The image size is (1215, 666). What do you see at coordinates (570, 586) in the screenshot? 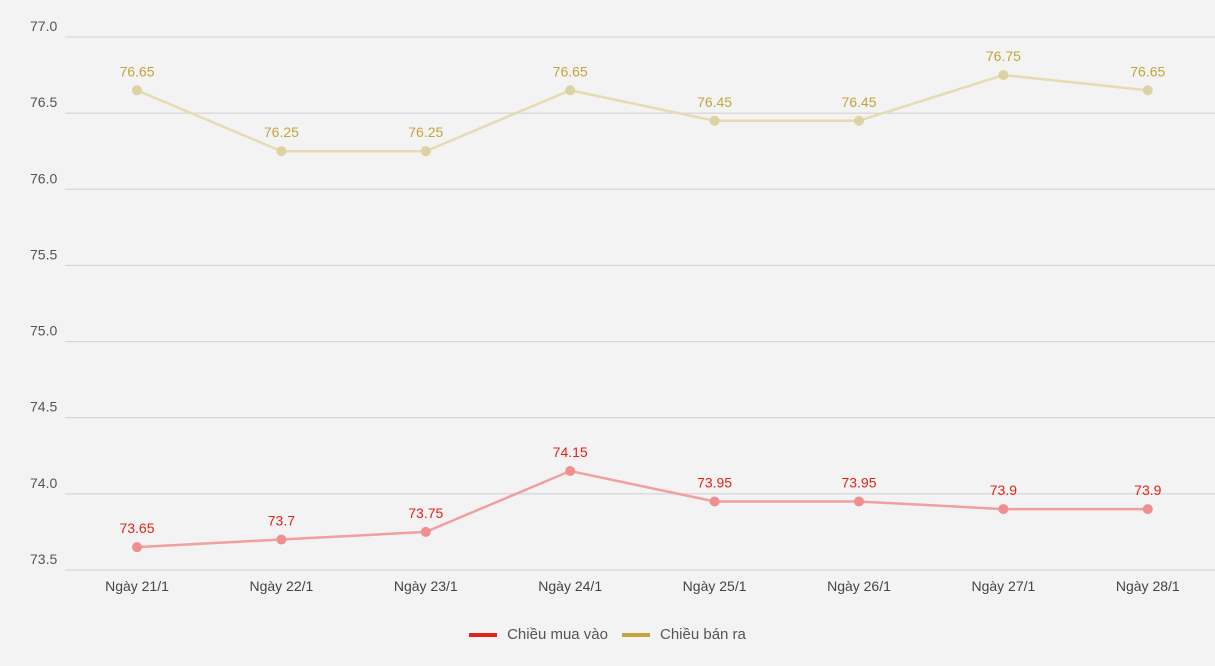
I see `x-tick-label: Ngày 24/1` at bounding box center [570, 586].